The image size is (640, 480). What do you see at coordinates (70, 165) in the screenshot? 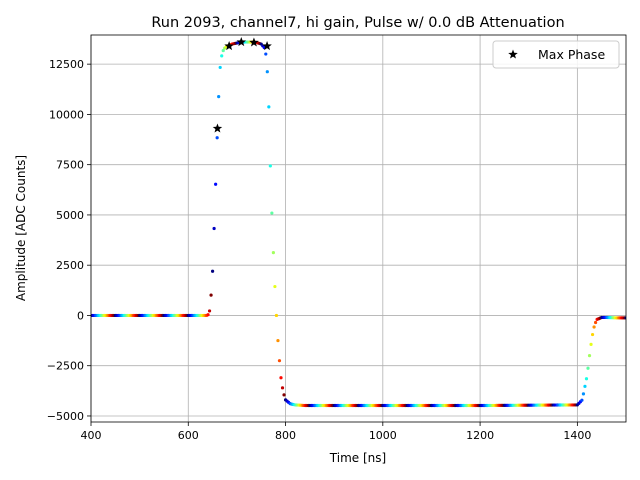
I see `y-tick-label: 7500` at bounding box center [70, 165].